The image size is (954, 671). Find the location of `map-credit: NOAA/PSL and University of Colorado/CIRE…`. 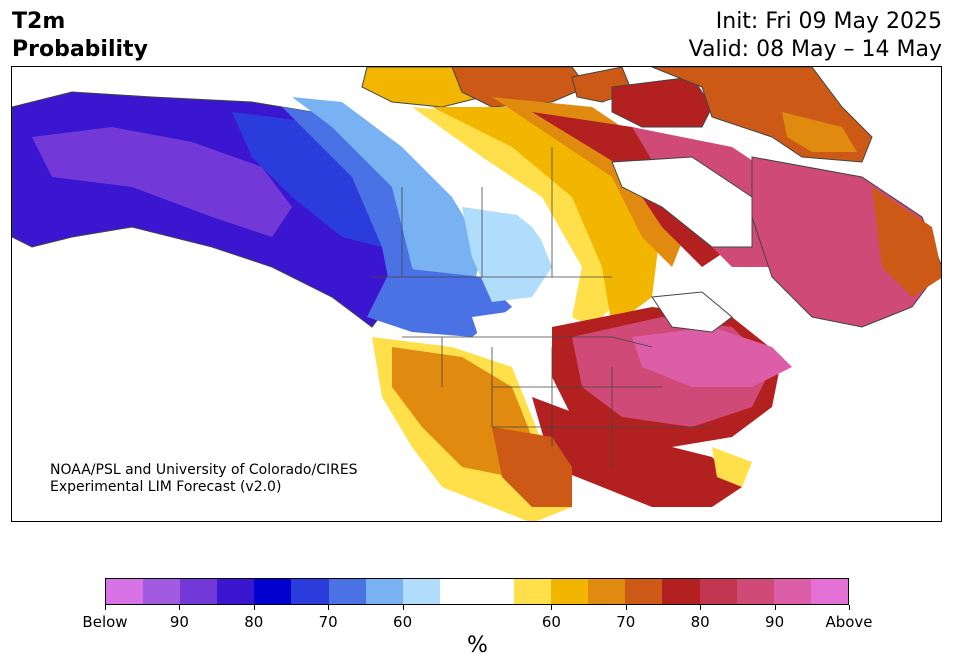

map-credit: NOAA/PSL and University of Colorado/CIRE… is located at coordinates (204, 479).